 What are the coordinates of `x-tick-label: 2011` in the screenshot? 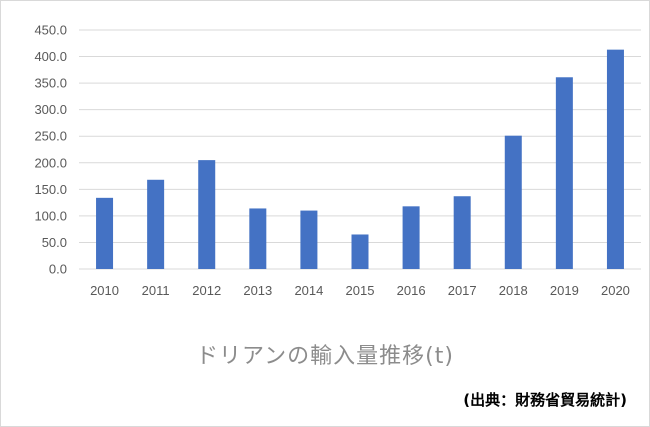 It's located at (156, 290).